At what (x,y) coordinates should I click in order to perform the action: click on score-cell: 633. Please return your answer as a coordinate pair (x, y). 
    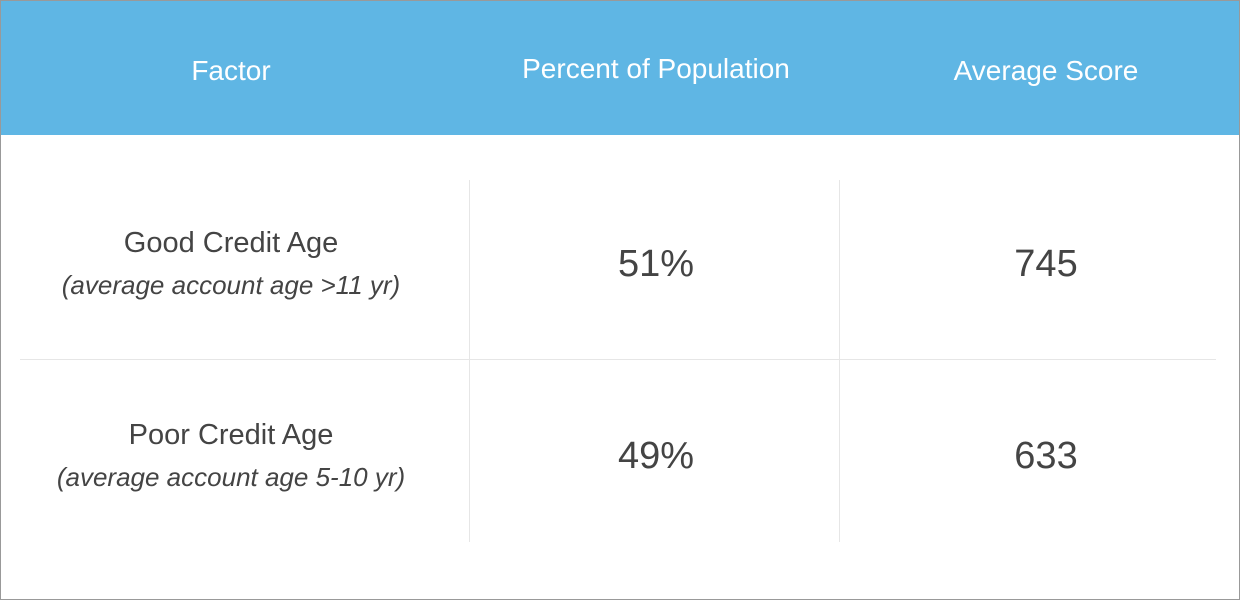
    Looking at the image, I should click on (1046, 455).